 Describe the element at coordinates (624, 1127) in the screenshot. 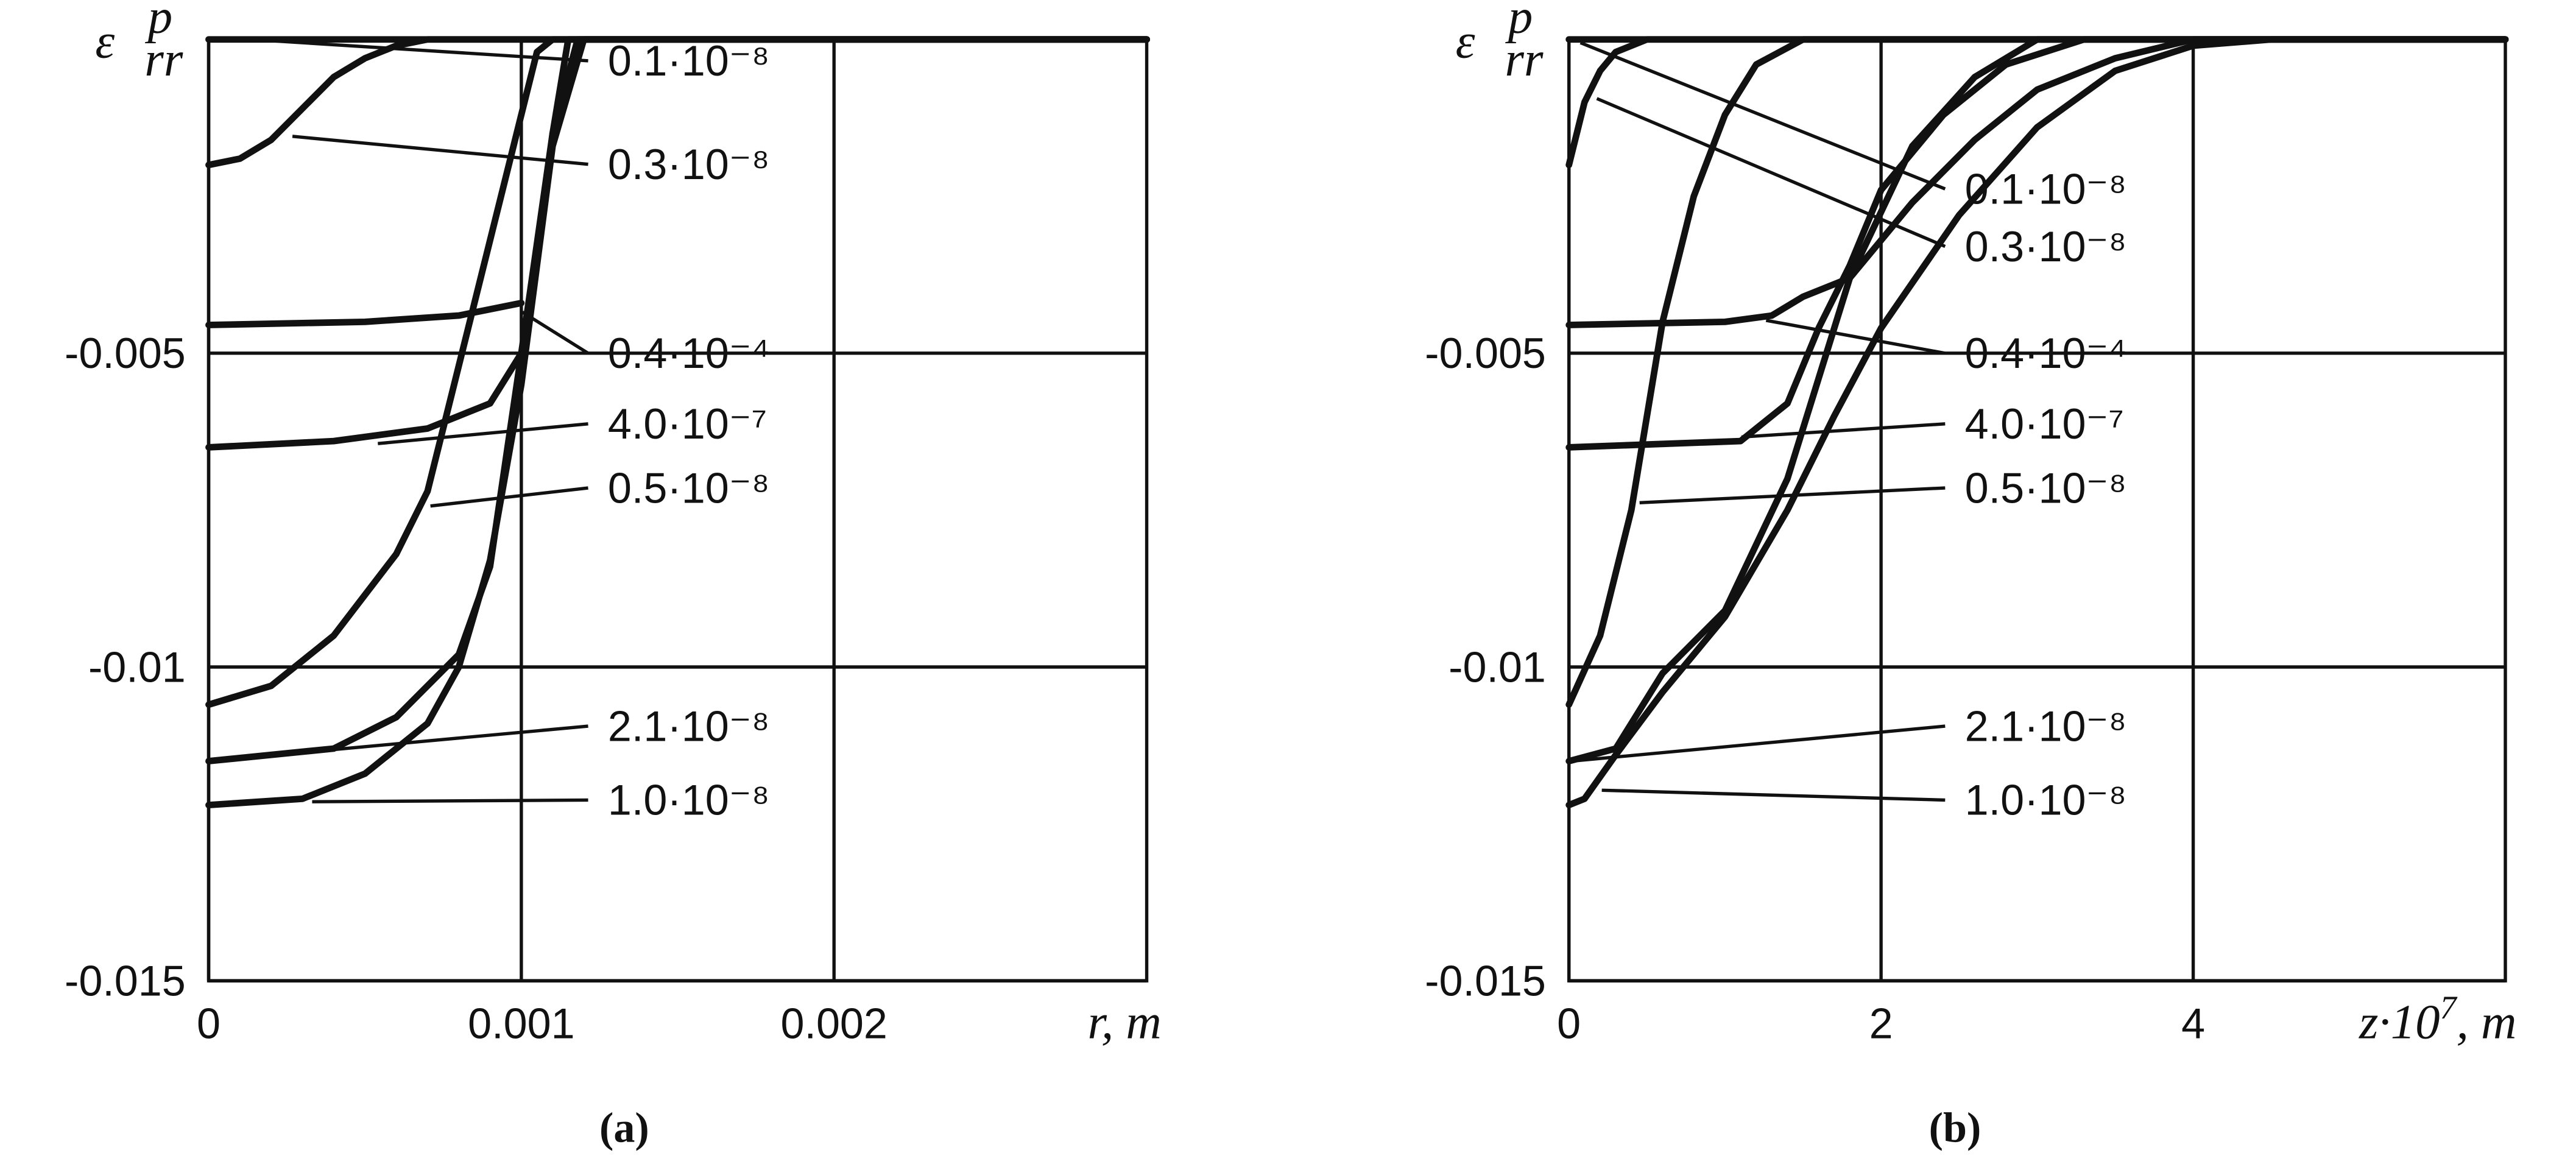

I see `panel-caption: (a)` at that location.